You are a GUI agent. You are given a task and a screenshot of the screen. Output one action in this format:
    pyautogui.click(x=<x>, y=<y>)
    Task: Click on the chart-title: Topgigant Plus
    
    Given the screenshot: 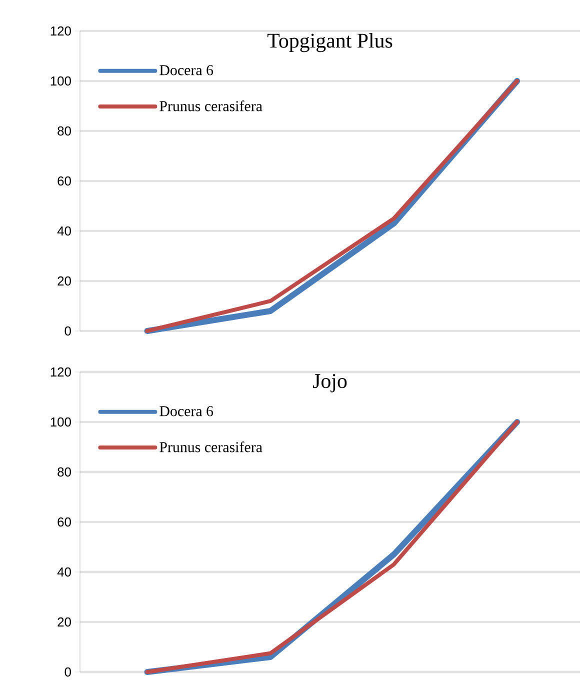 What is the action you would take?
    pyautogui.click(x=329, y=42)
    